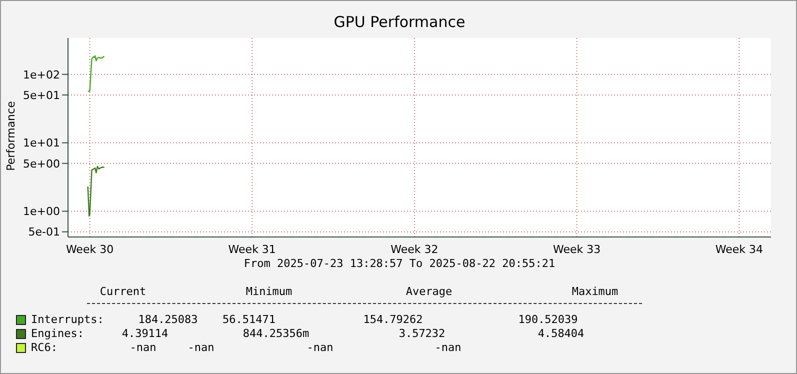 The height and width of the screenshot is (374, 797). I want to click on text: 3.57232, so click(422, 333).